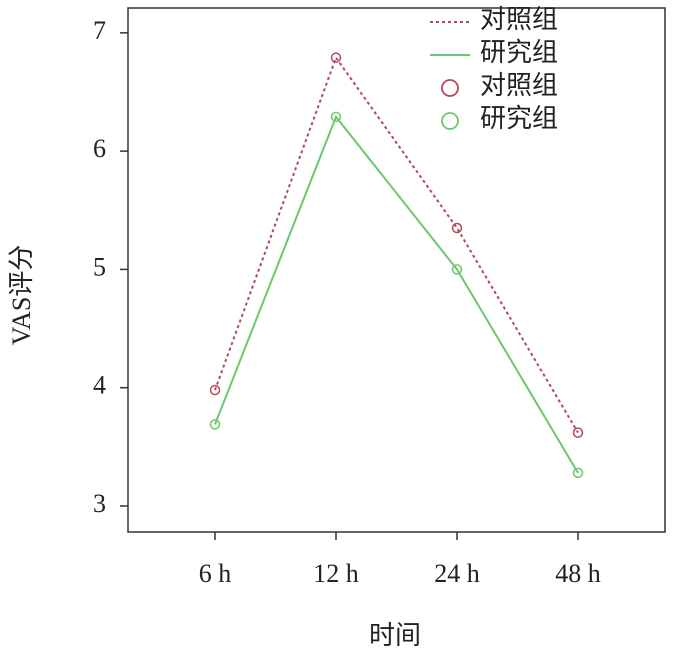 The width and height of the screenshot is (675, 657). What do you see at coordinates (215, 573) in the screenshot?
I see `x-tick-label: 6 h` at bounding box center [215, 573].